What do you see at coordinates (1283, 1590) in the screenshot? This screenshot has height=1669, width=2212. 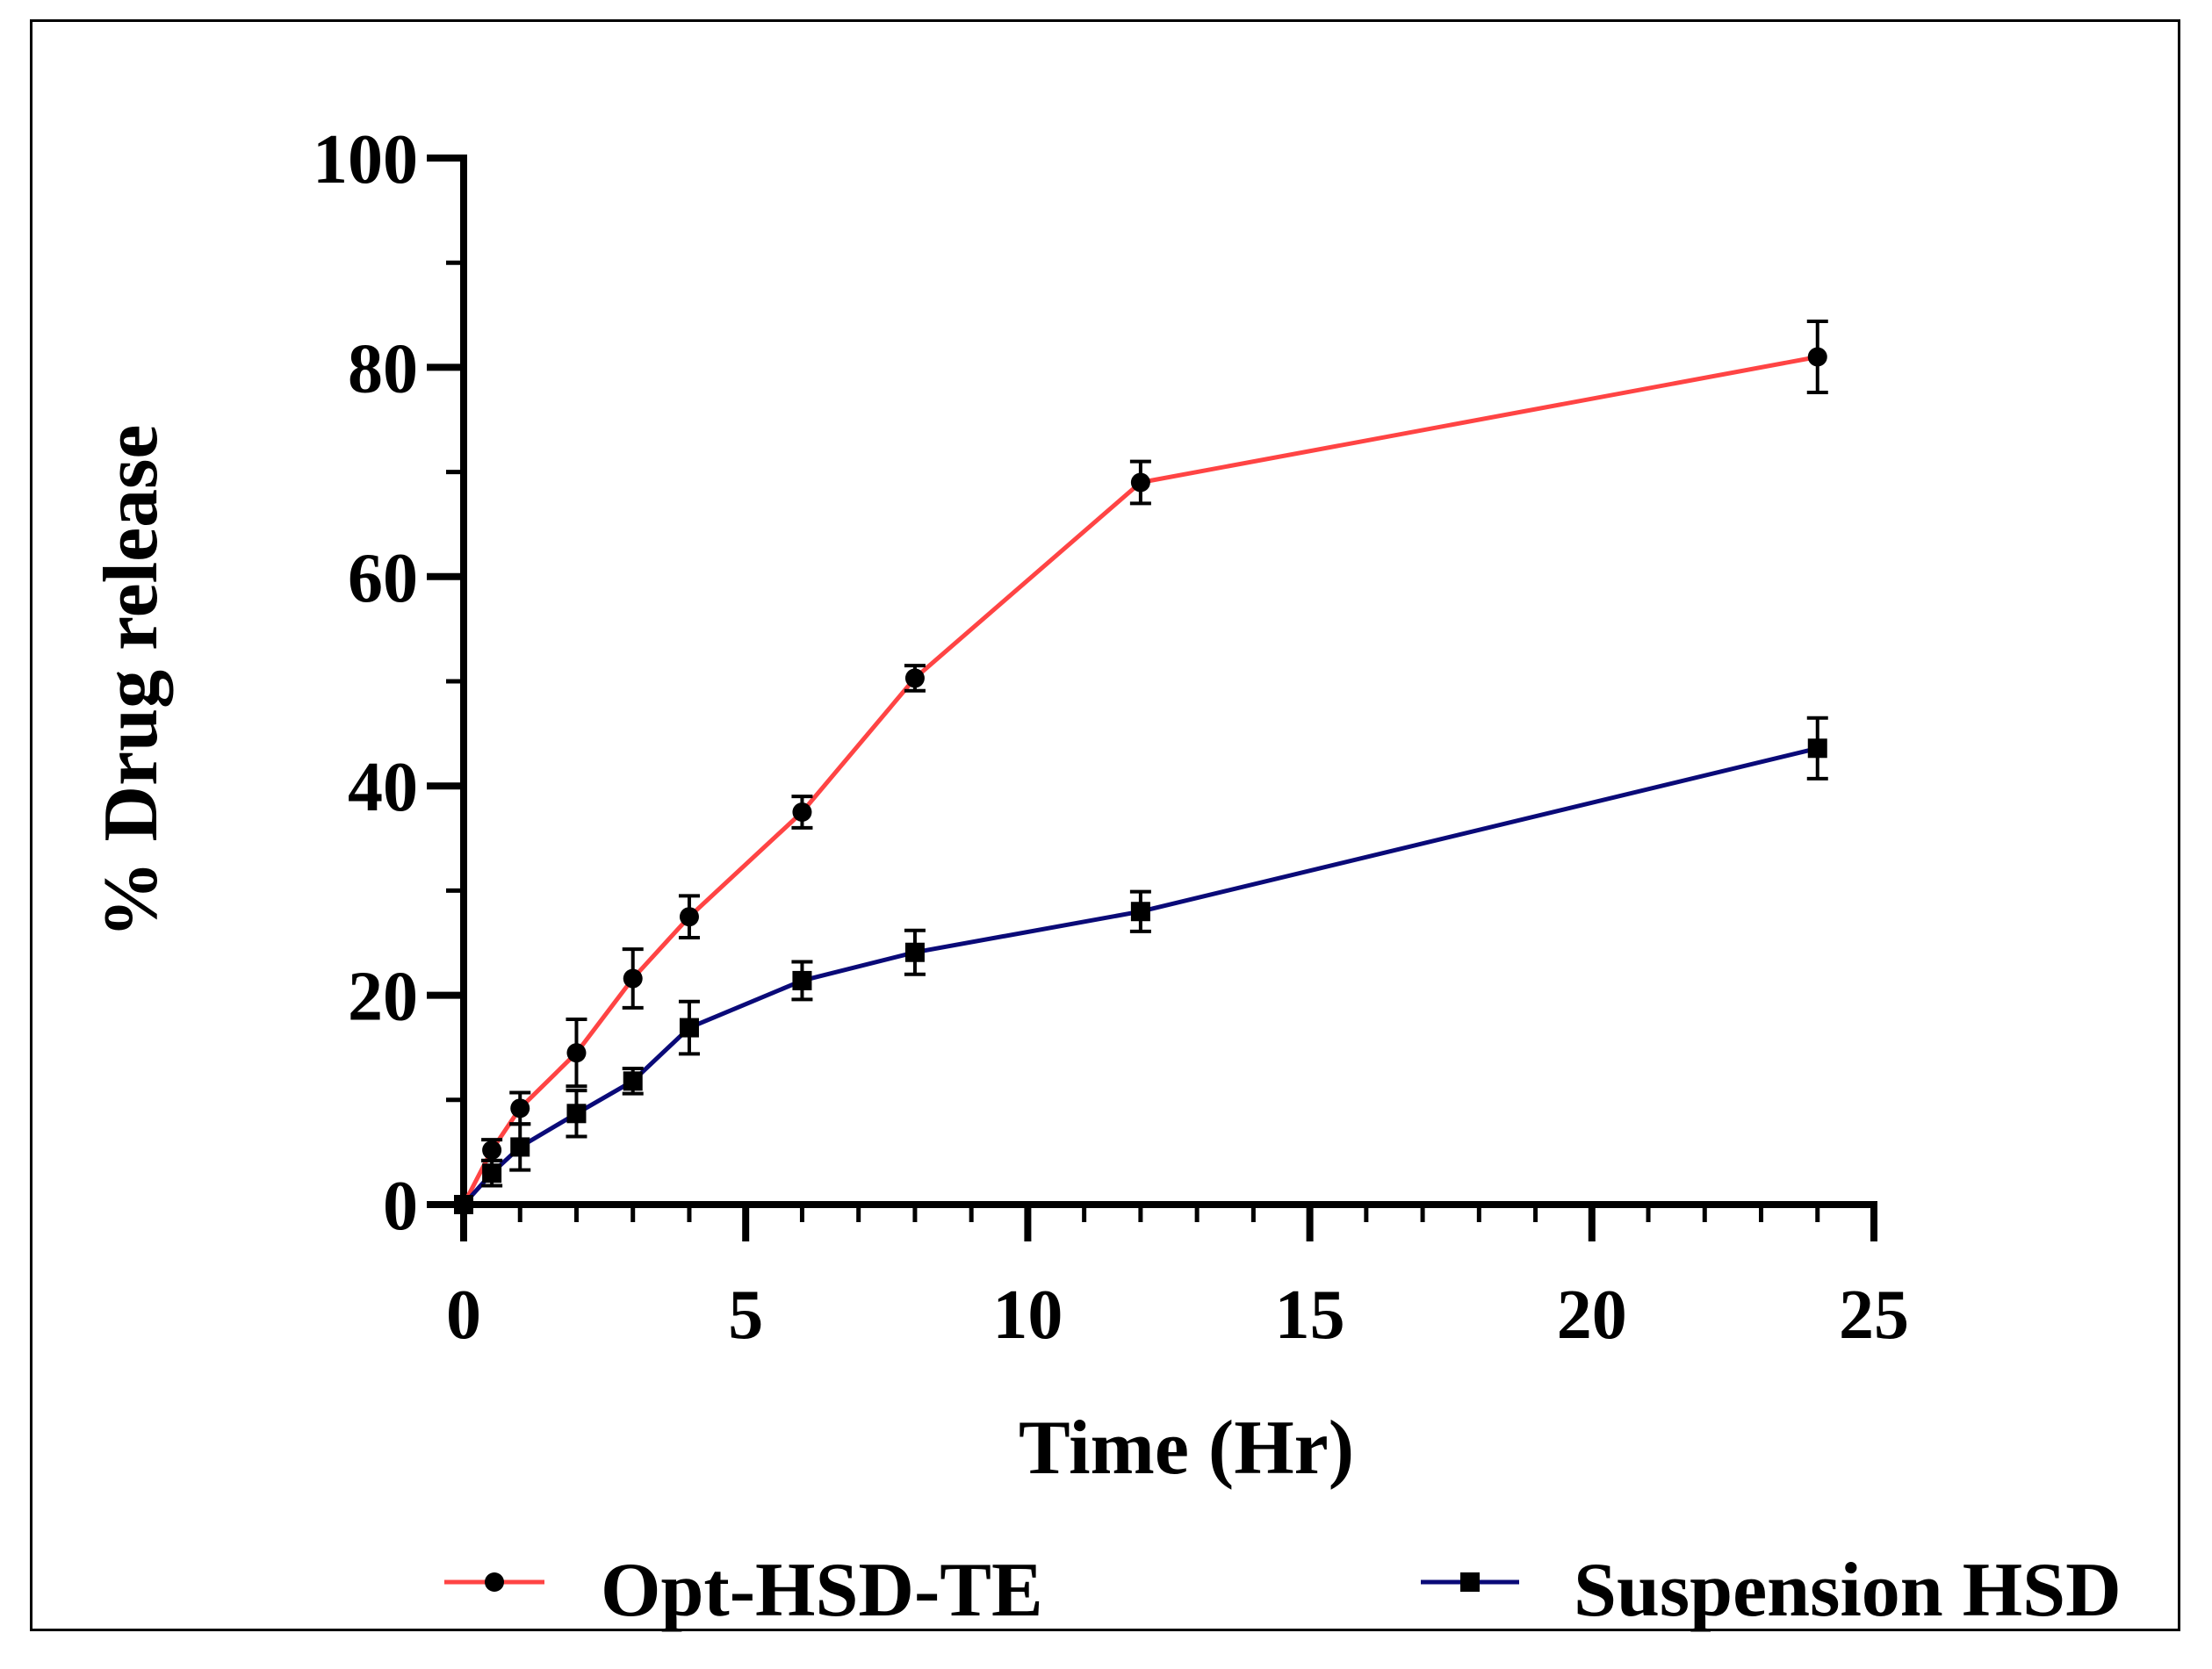 I see `legend: Opt-HSD-TE Suspension HSD` at bounding box center [1283, 1590].